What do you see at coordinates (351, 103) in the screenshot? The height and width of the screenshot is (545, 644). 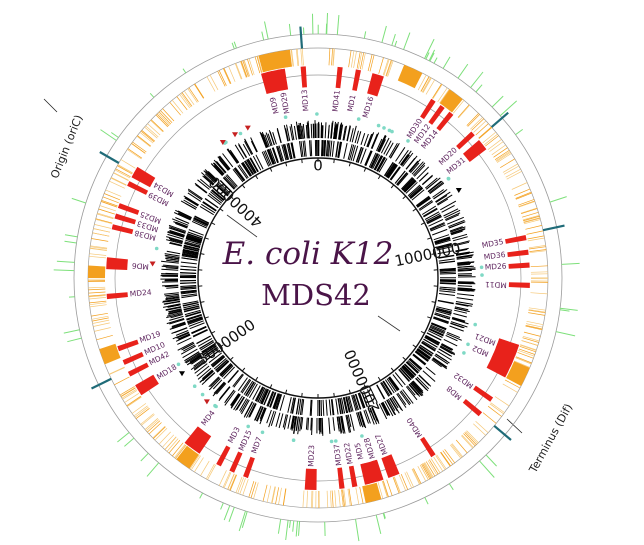 I see `deletion-label: MD1` at bounding box center [351, 103].